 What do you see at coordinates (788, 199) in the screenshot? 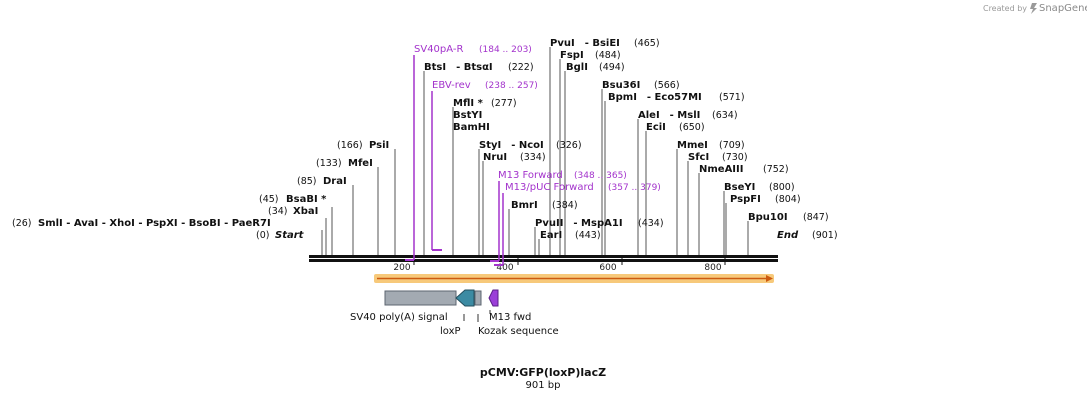
I see `site-position: (804)` at bounding box center [788, 199].